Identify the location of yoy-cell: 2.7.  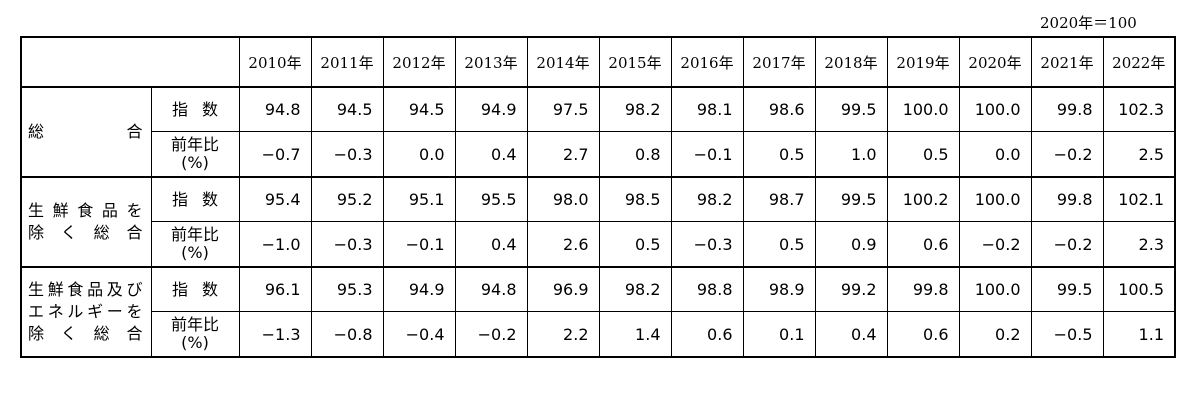
(563, 154).